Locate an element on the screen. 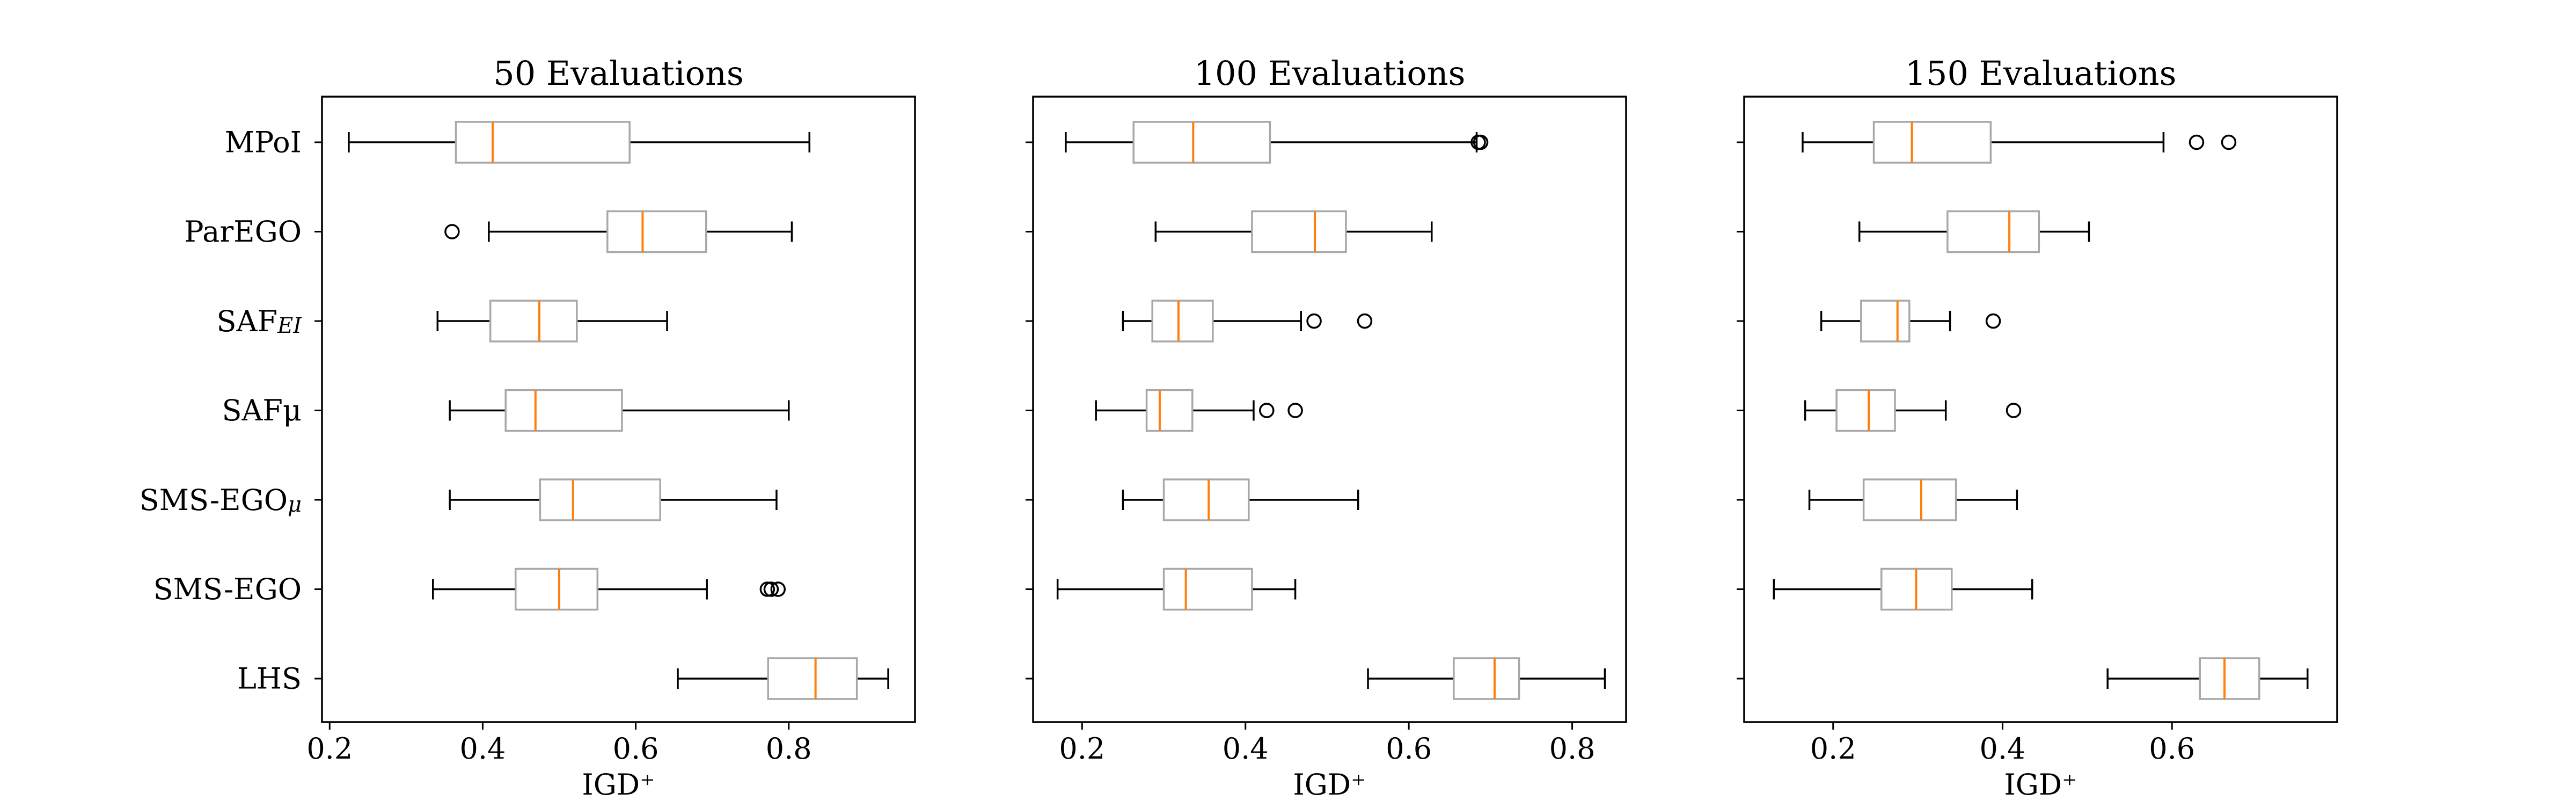  category-label: SMS-EGOμ is located at coordinates (221, 500).